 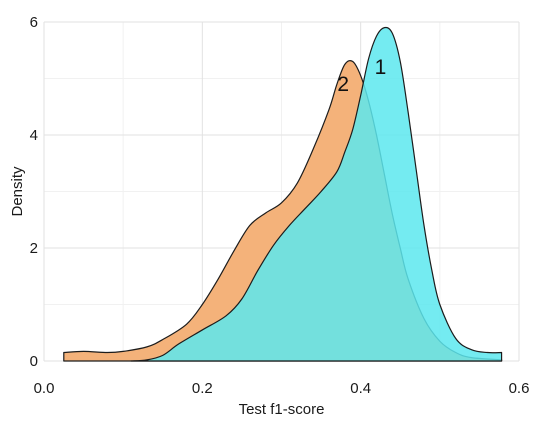 What do you see at coordinates (34, 248) in the screenshot?
I see `y-tick-label: 2` at bounding box center [34, 248].